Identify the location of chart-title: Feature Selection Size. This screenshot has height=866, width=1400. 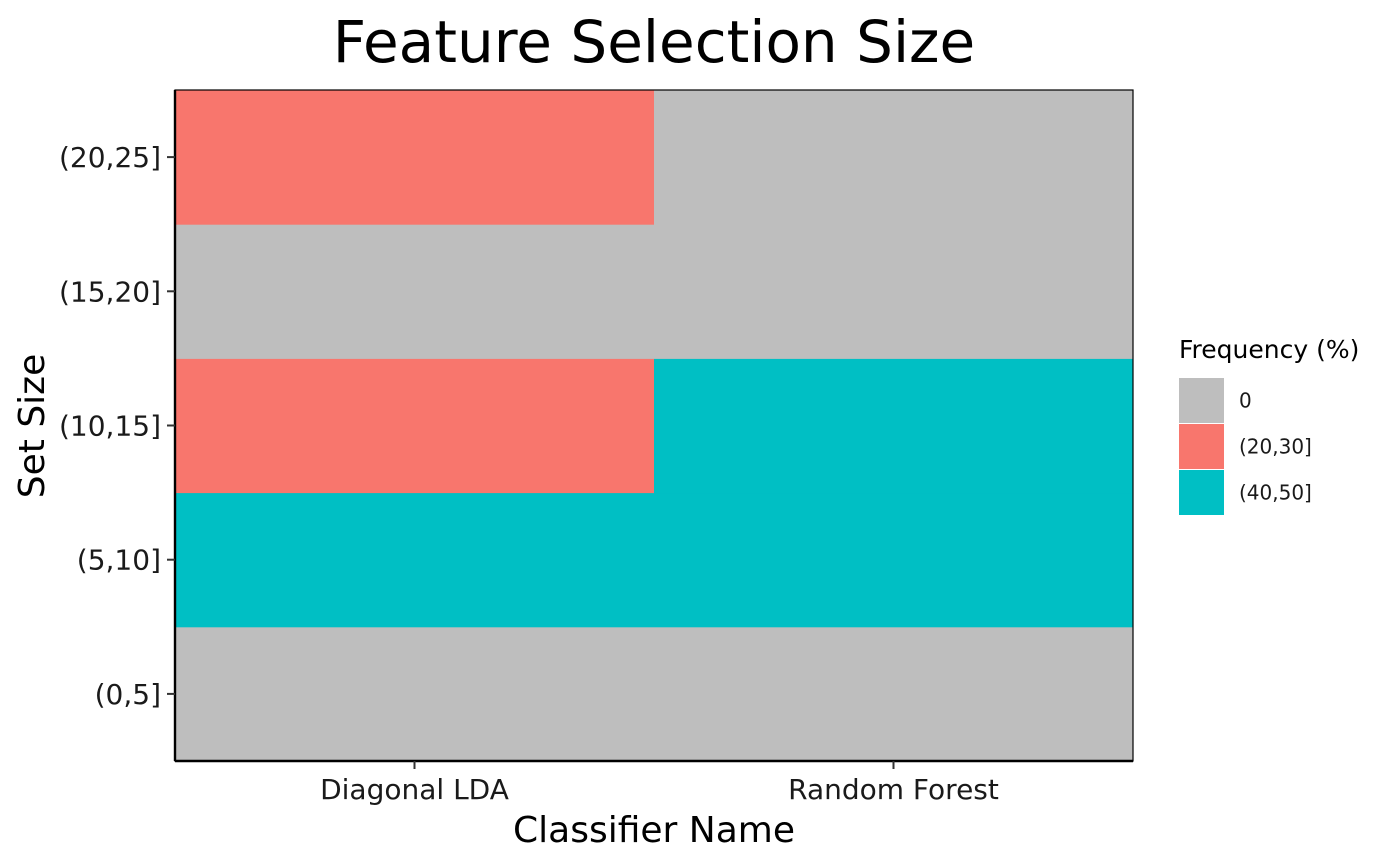
(654, 42).